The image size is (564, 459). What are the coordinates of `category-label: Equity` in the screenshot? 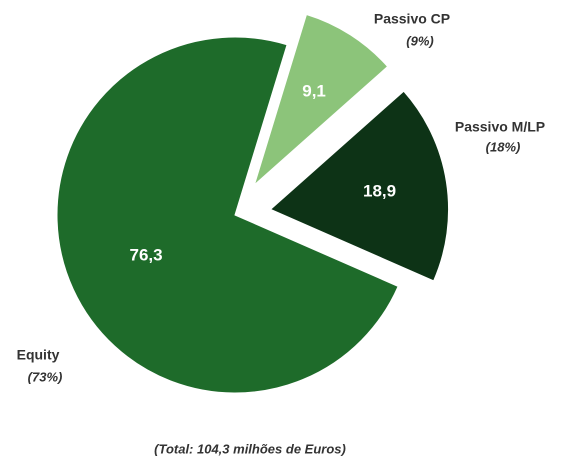 It's located at (38, 355).